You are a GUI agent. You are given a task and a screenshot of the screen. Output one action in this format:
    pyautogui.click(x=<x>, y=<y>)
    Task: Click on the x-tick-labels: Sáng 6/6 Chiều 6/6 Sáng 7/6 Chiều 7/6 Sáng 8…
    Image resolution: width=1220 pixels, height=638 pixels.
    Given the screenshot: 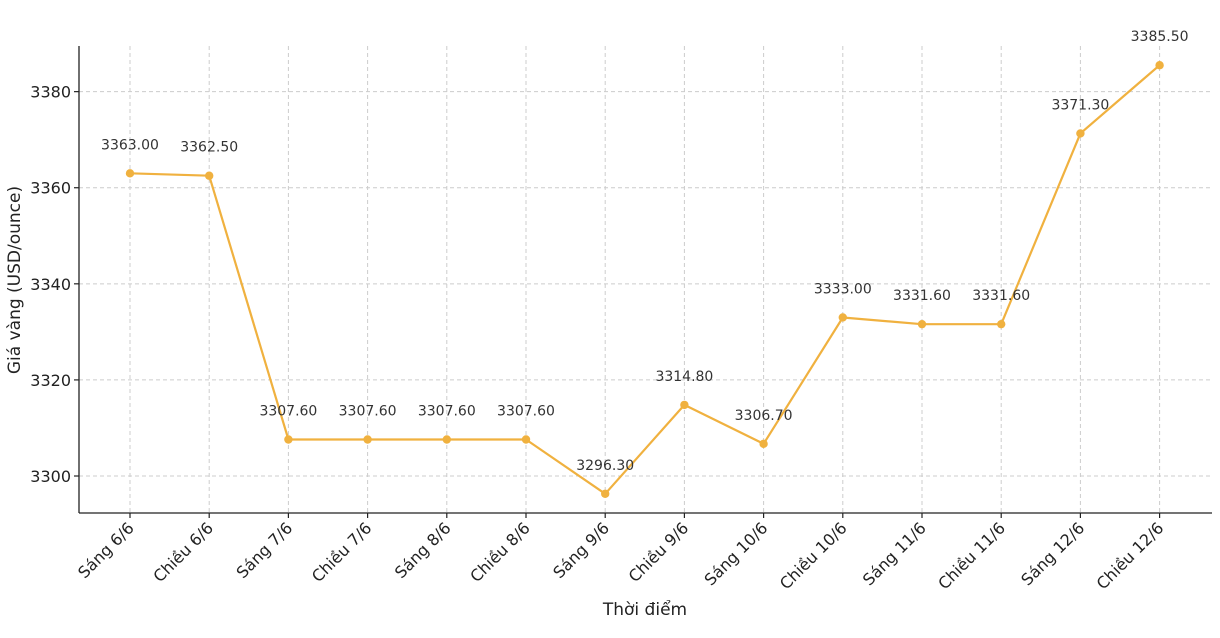 What is the action you would take?
    pyautogui.click(x=620, y=553)
    